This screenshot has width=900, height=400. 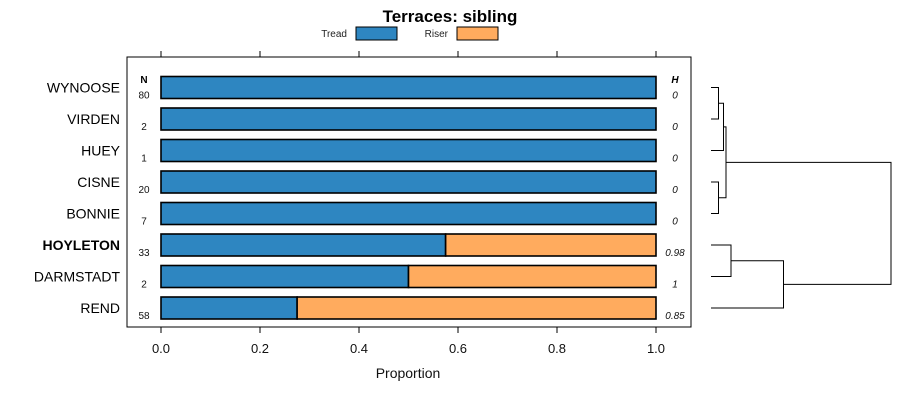 What do you see at coordinates (93, 119) in the screenshot?
I see `category-label: VIRDEN` at bounding box center [93, 119].